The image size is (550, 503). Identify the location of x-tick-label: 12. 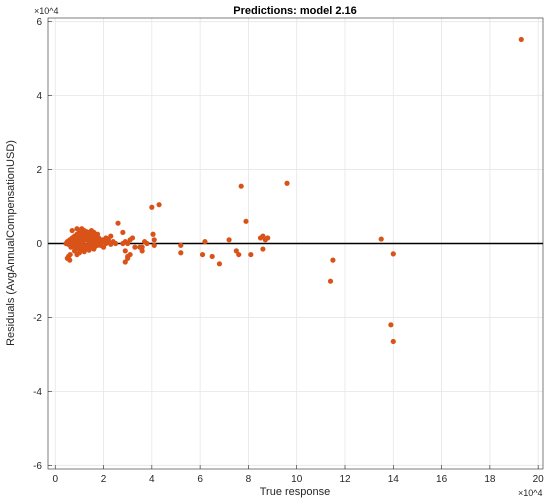
(345, 479).